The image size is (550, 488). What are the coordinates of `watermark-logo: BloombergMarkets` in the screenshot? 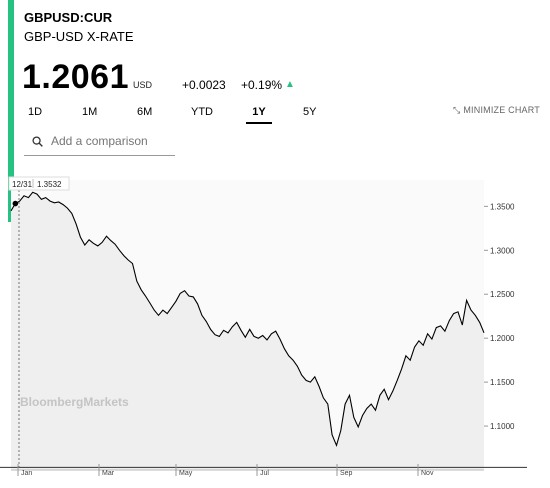 It's located at (74, 402).